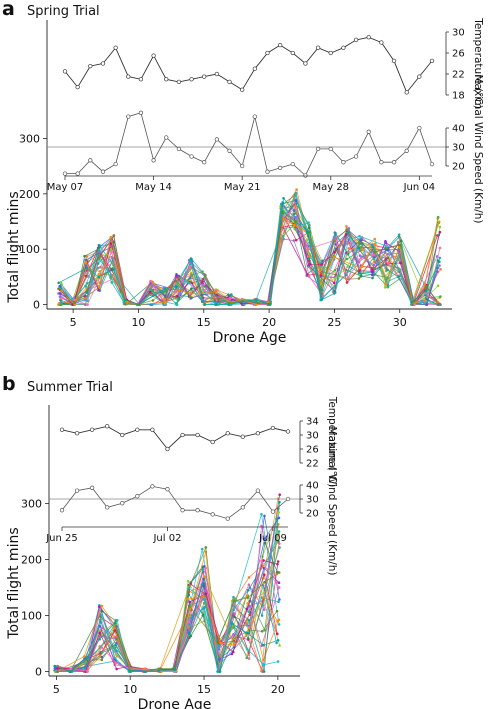 This screenshot has width=501, height=709. I want to click on wind-tick-label: 20, so click(312, 514).